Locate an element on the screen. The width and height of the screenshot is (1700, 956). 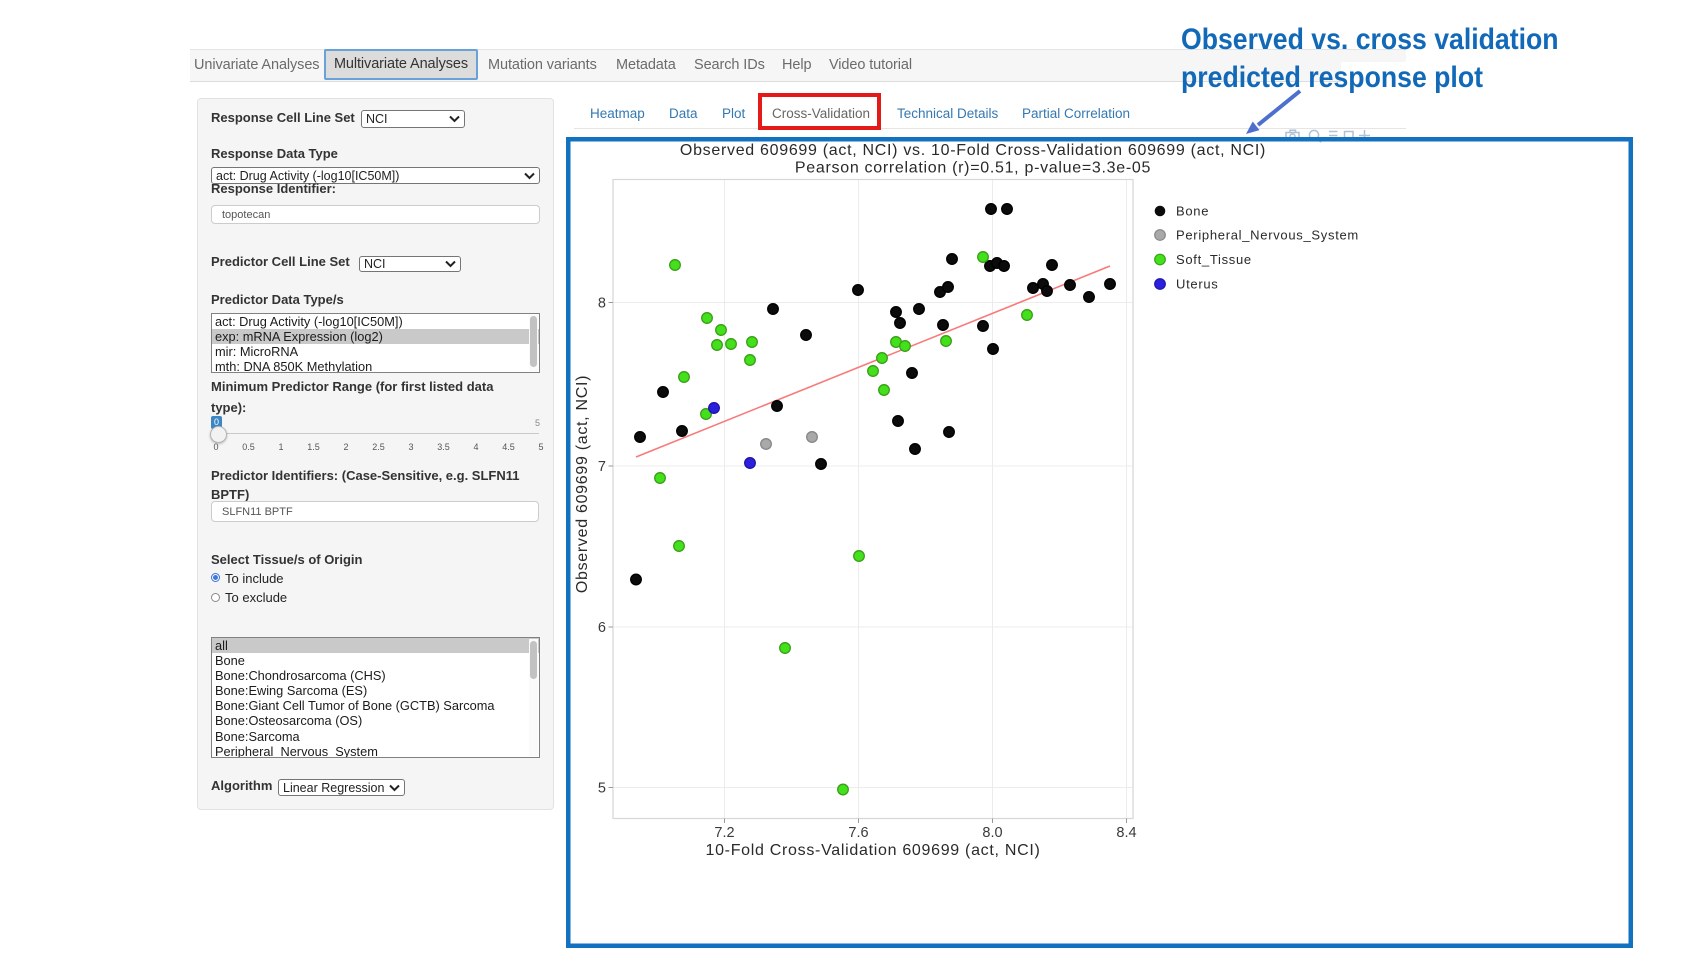
svg-text: Uterus is located at coordinates (1197, 284).